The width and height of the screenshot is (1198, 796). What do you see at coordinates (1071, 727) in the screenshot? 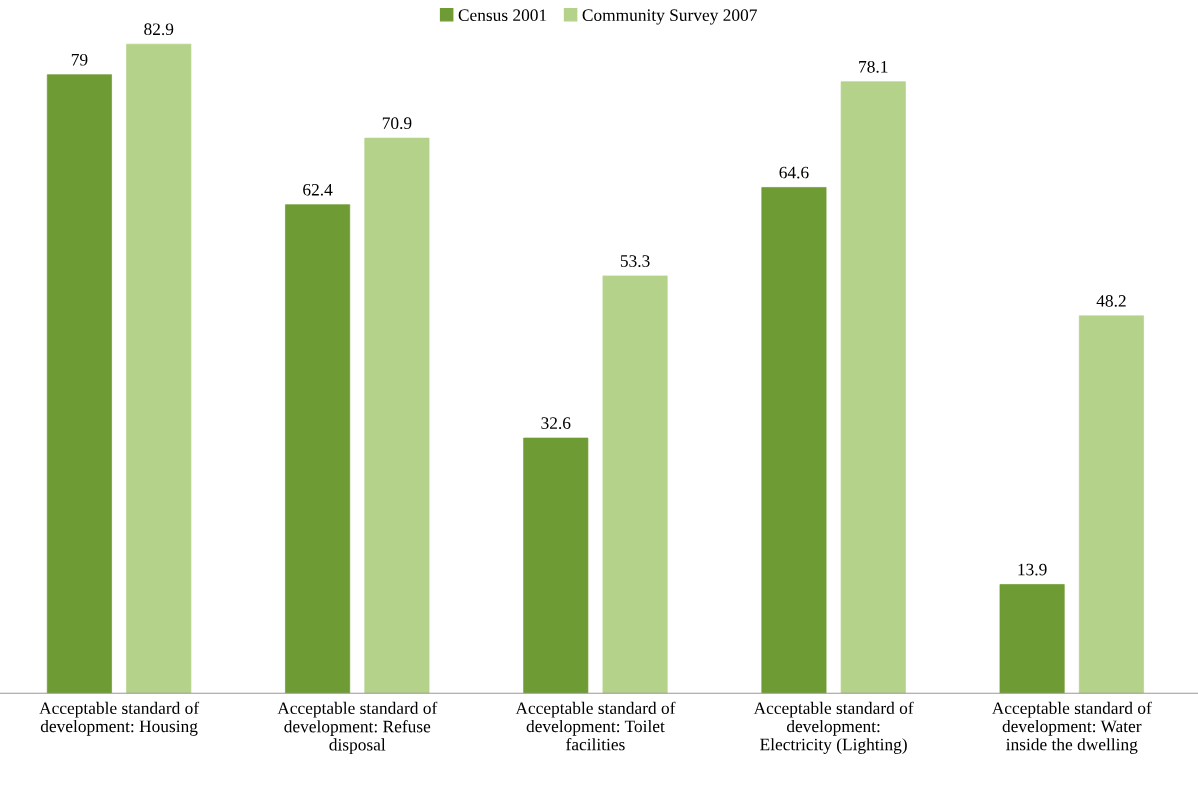
I see `x-tick-label: Acceptable standard of development: Water inside the dwelling` at bounding box center [1071, 727].